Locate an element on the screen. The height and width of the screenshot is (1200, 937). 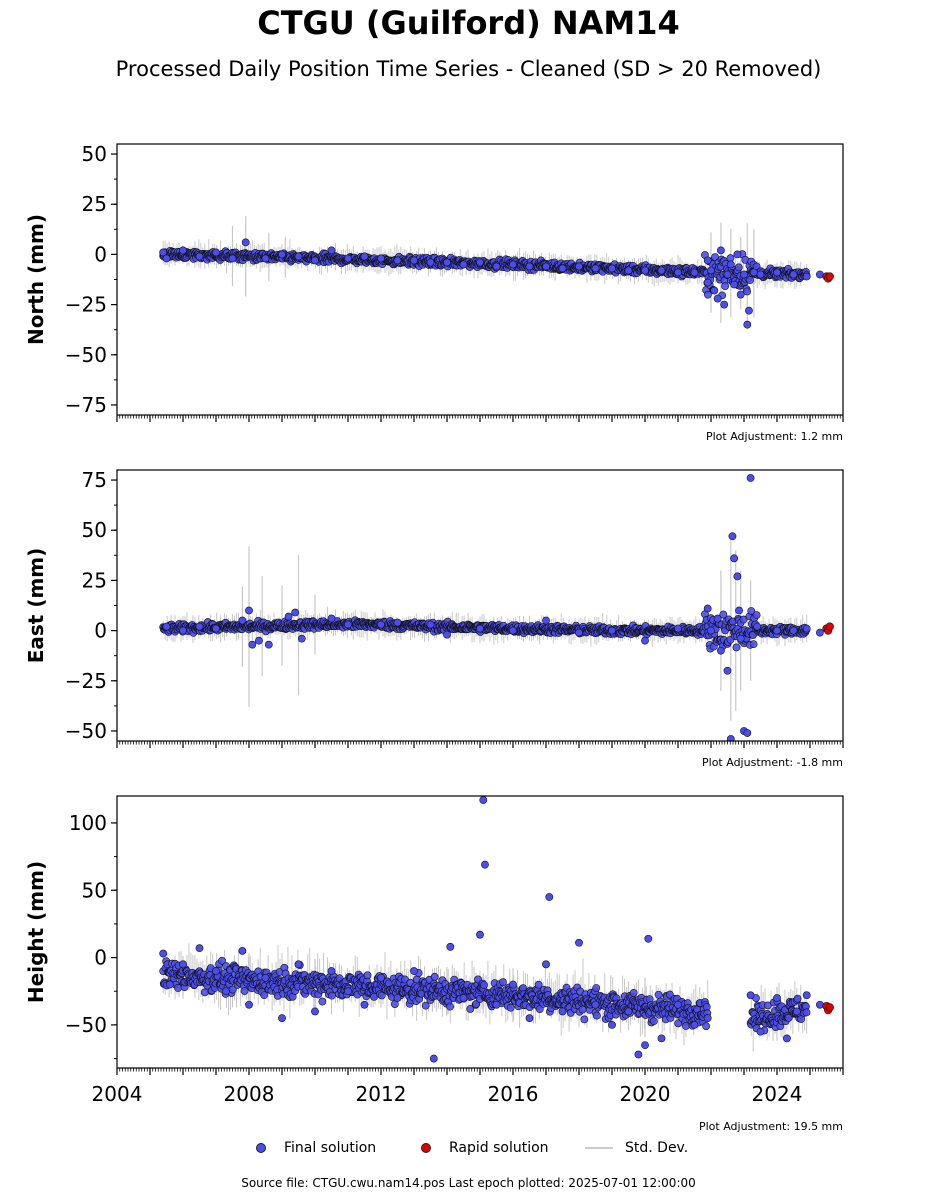
y-tick-label: 25 is located at coordinates (94, 204).